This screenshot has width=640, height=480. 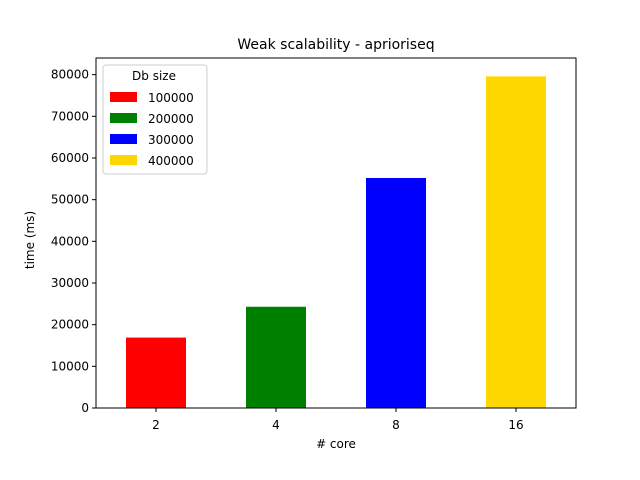 What do you see at coordinates (70, 325) in the screenshot?
I see `y-tick-label: 20000` at bounding box center [70, 325].